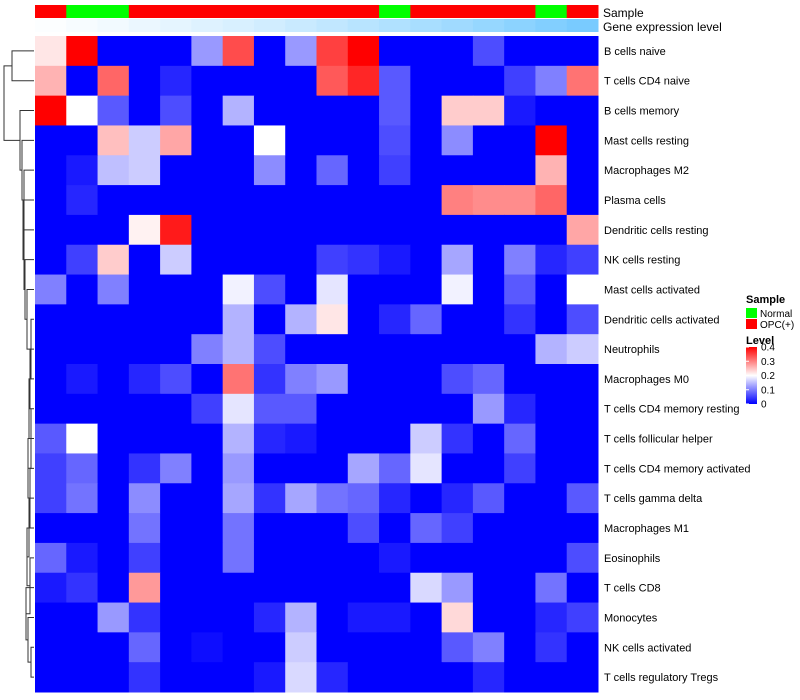 The width and height of the screenshot is (800, 700). I want to click on row-label: T cells follicular helper, so click(658, 440).